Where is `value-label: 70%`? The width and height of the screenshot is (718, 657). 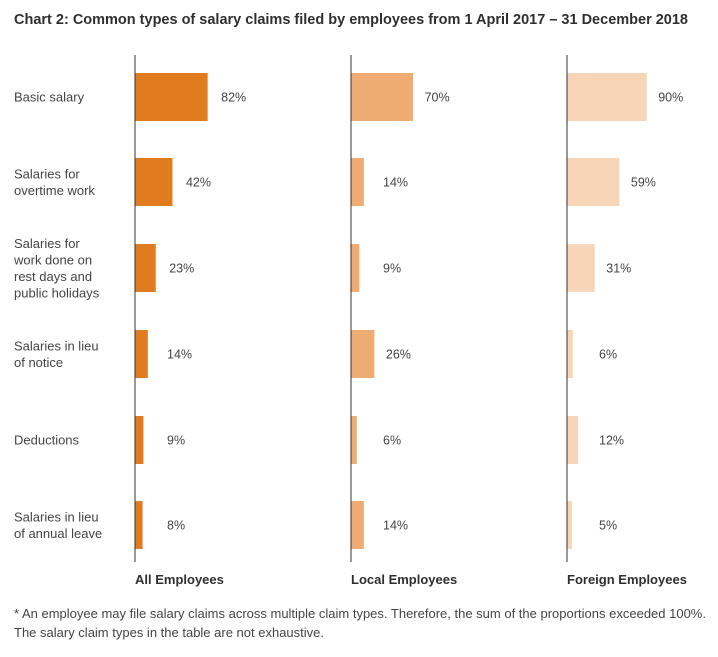 value-label: 70% is located at coordinates (437, 98).